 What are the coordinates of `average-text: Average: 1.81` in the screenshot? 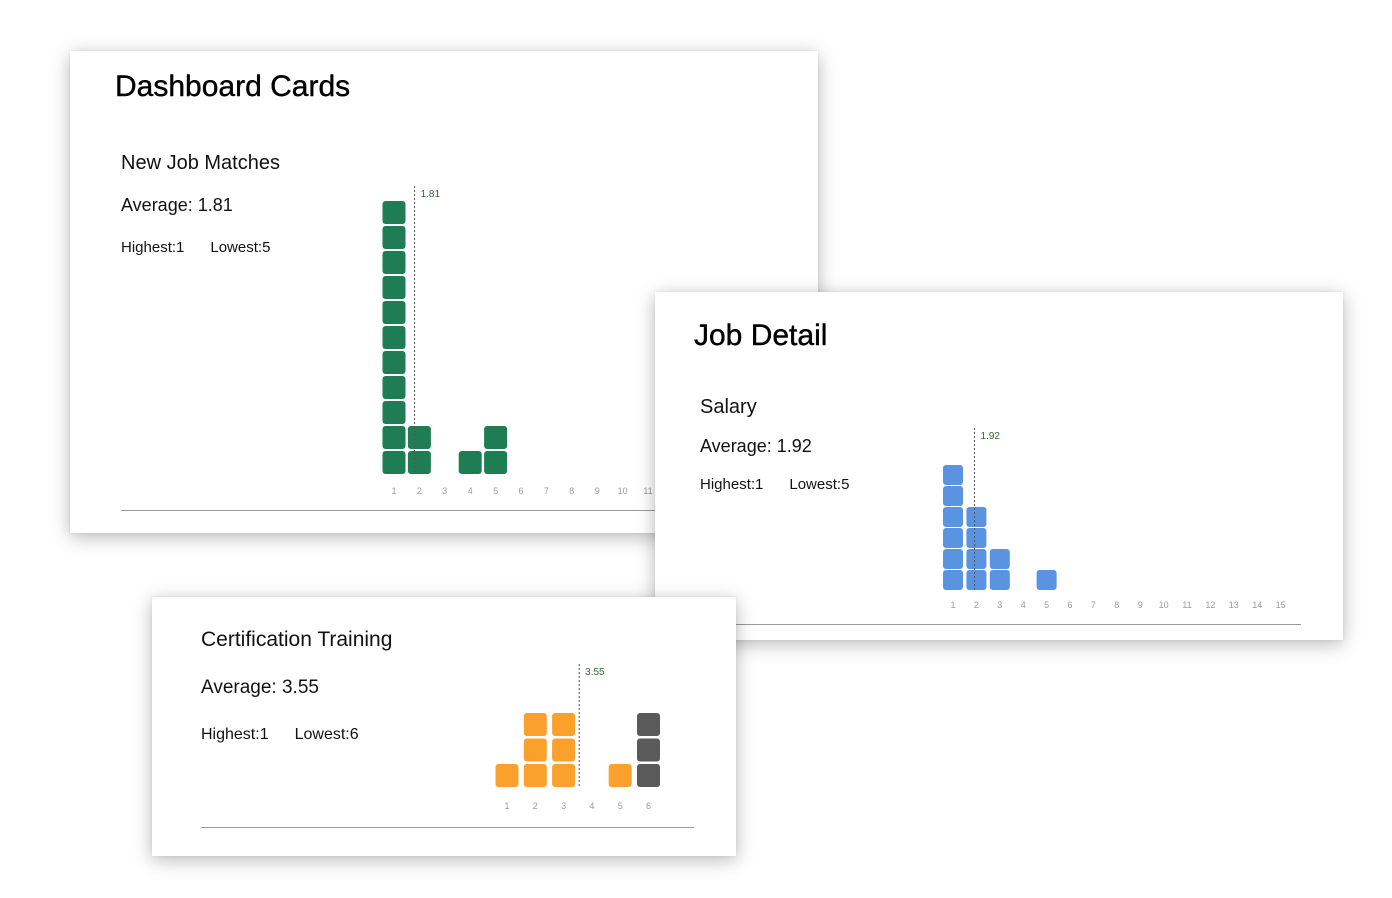 It's located at (177, 205).